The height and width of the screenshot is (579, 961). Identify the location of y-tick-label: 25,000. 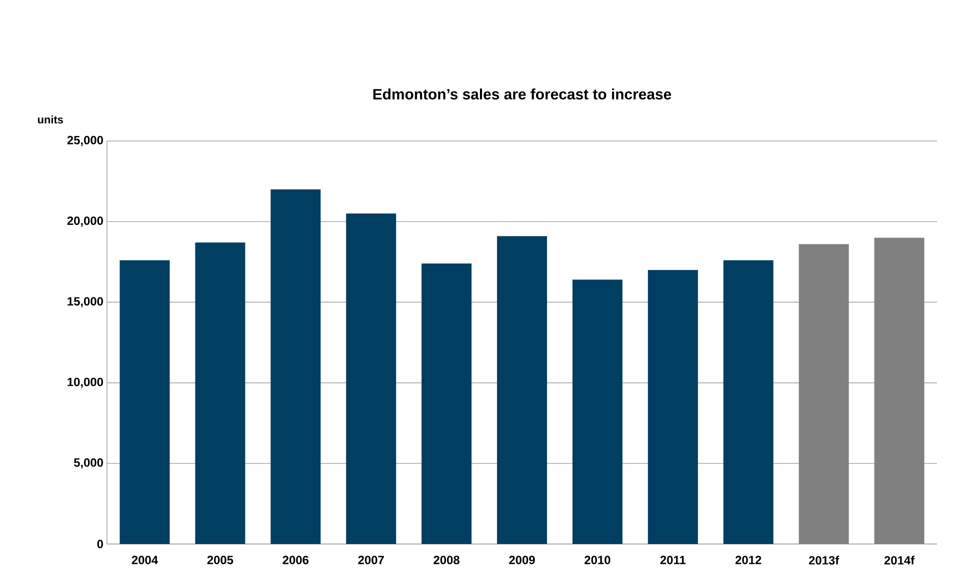
(85, 141).